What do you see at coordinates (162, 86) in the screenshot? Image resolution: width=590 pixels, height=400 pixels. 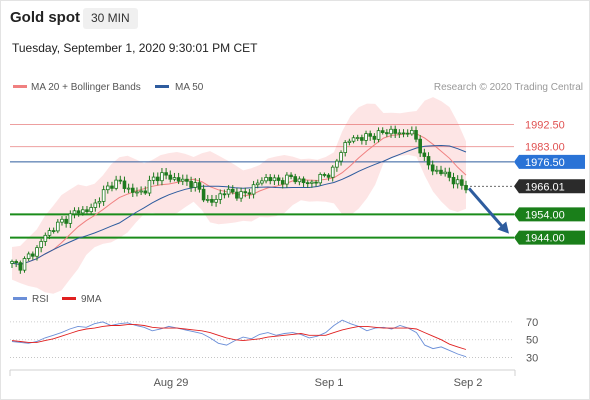 I see `legend-swatch-ma50` at bounding box center [162, 86].